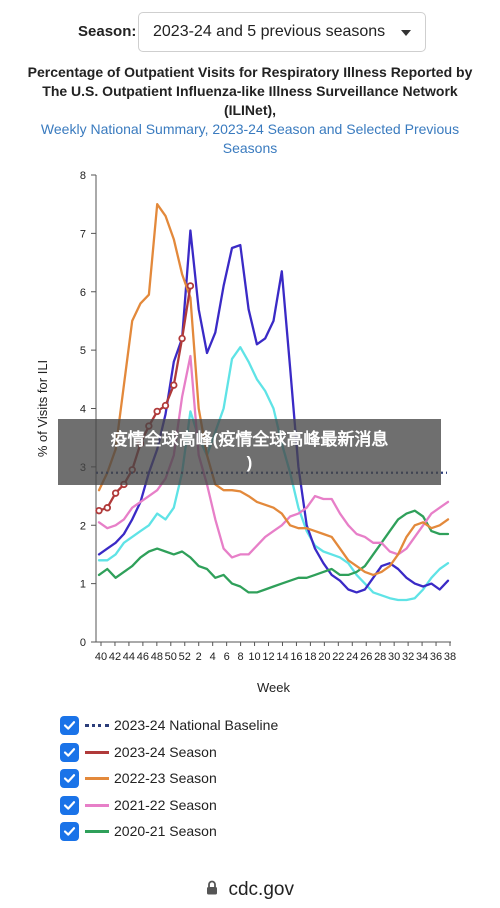 The height and width of the screenshot is (908, 500). What do you see at coordinates (249, 462) in the screenshot?
I see `watermark-line: )` at bounding box center [249, 462].